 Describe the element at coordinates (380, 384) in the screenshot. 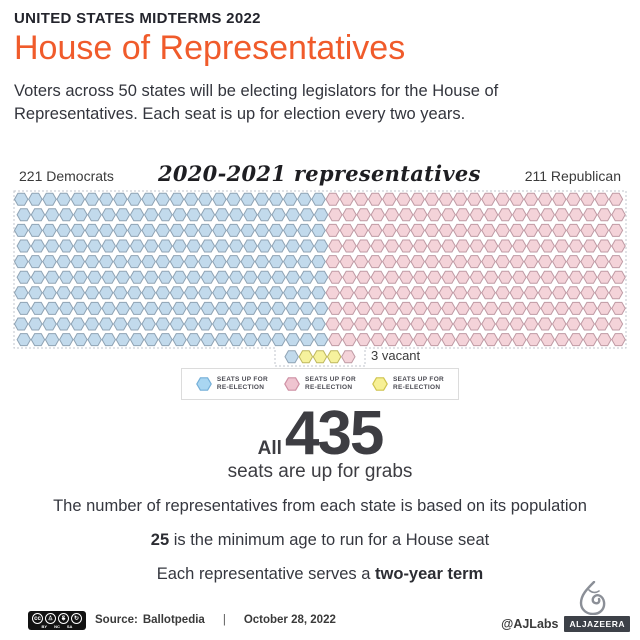

I see `vacant-hexagon-icon` at that location.